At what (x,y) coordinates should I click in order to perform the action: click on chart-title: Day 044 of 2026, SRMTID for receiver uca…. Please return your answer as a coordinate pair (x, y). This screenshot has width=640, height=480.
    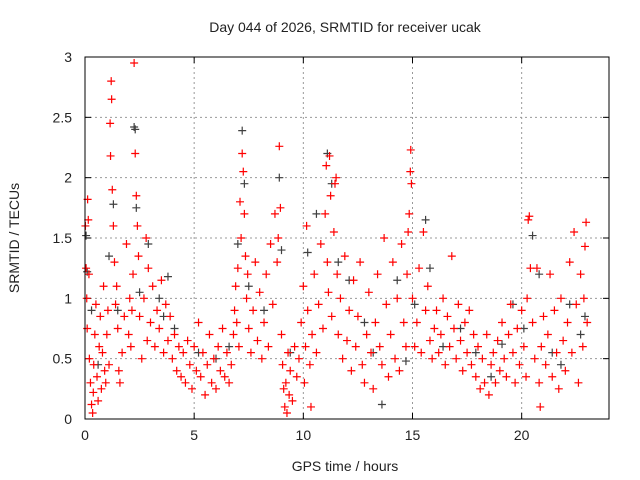
    Looking at the image, I should click on (345, 27).